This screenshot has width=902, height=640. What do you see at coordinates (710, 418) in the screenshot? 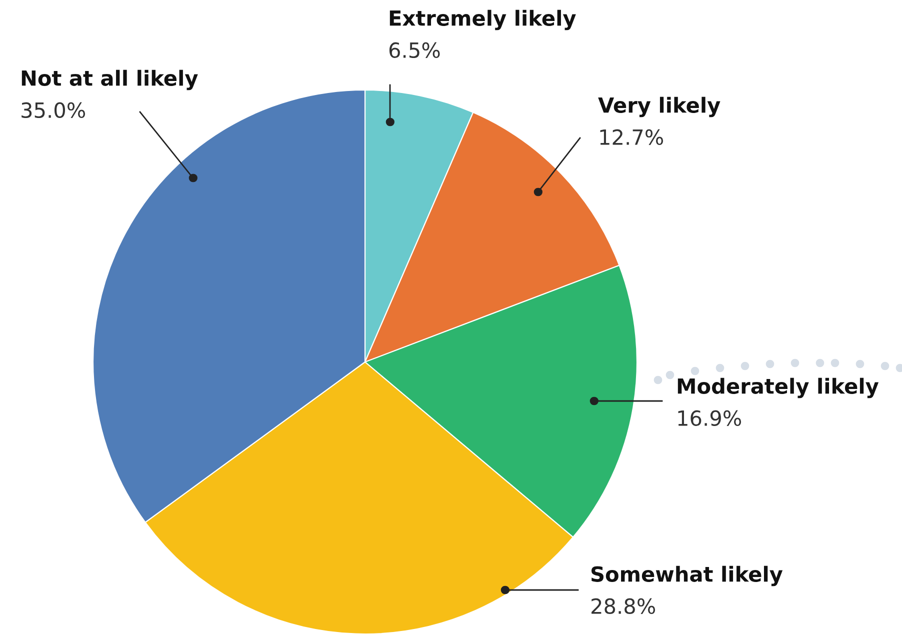
I see `data-label: 16.9%` at bounding box center [710, 418].